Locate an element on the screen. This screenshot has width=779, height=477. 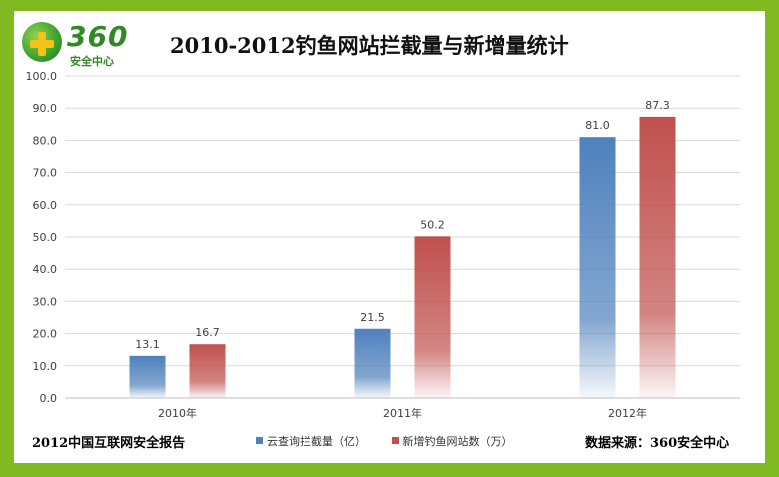
y-tick-label: 20.0 is located at coordinates (45, 334).